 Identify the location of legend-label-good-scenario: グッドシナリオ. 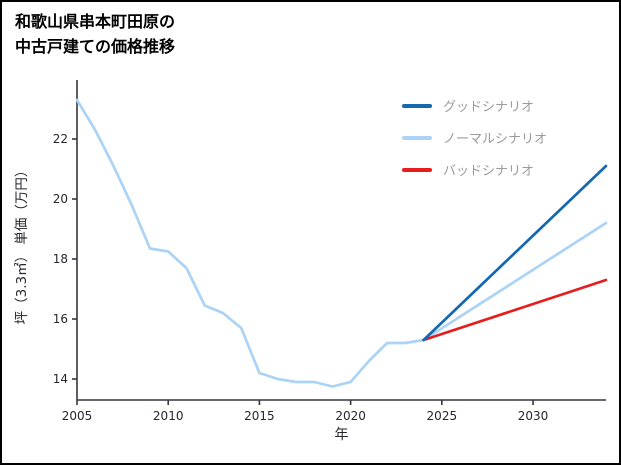
(489, 107).